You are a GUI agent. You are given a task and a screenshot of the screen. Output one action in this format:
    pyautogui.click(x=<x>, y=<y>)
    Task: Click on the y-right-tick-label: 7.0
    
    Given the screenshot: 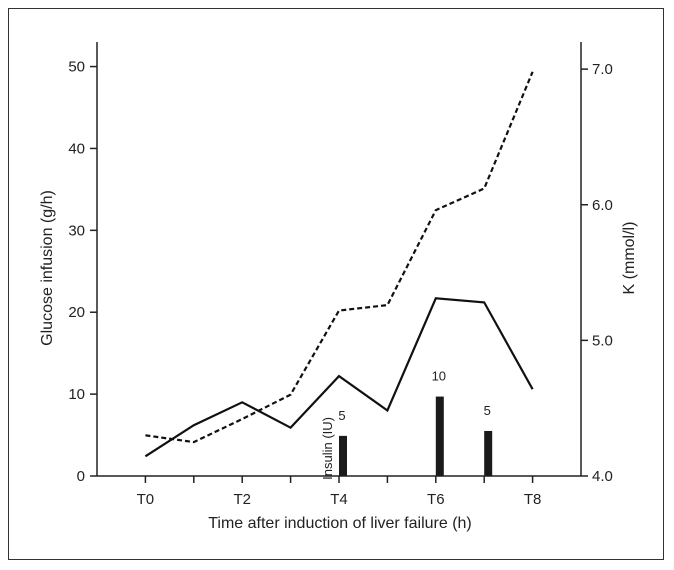 What is the action you would take?
    pyautogui.click(x=602, y=69)
    